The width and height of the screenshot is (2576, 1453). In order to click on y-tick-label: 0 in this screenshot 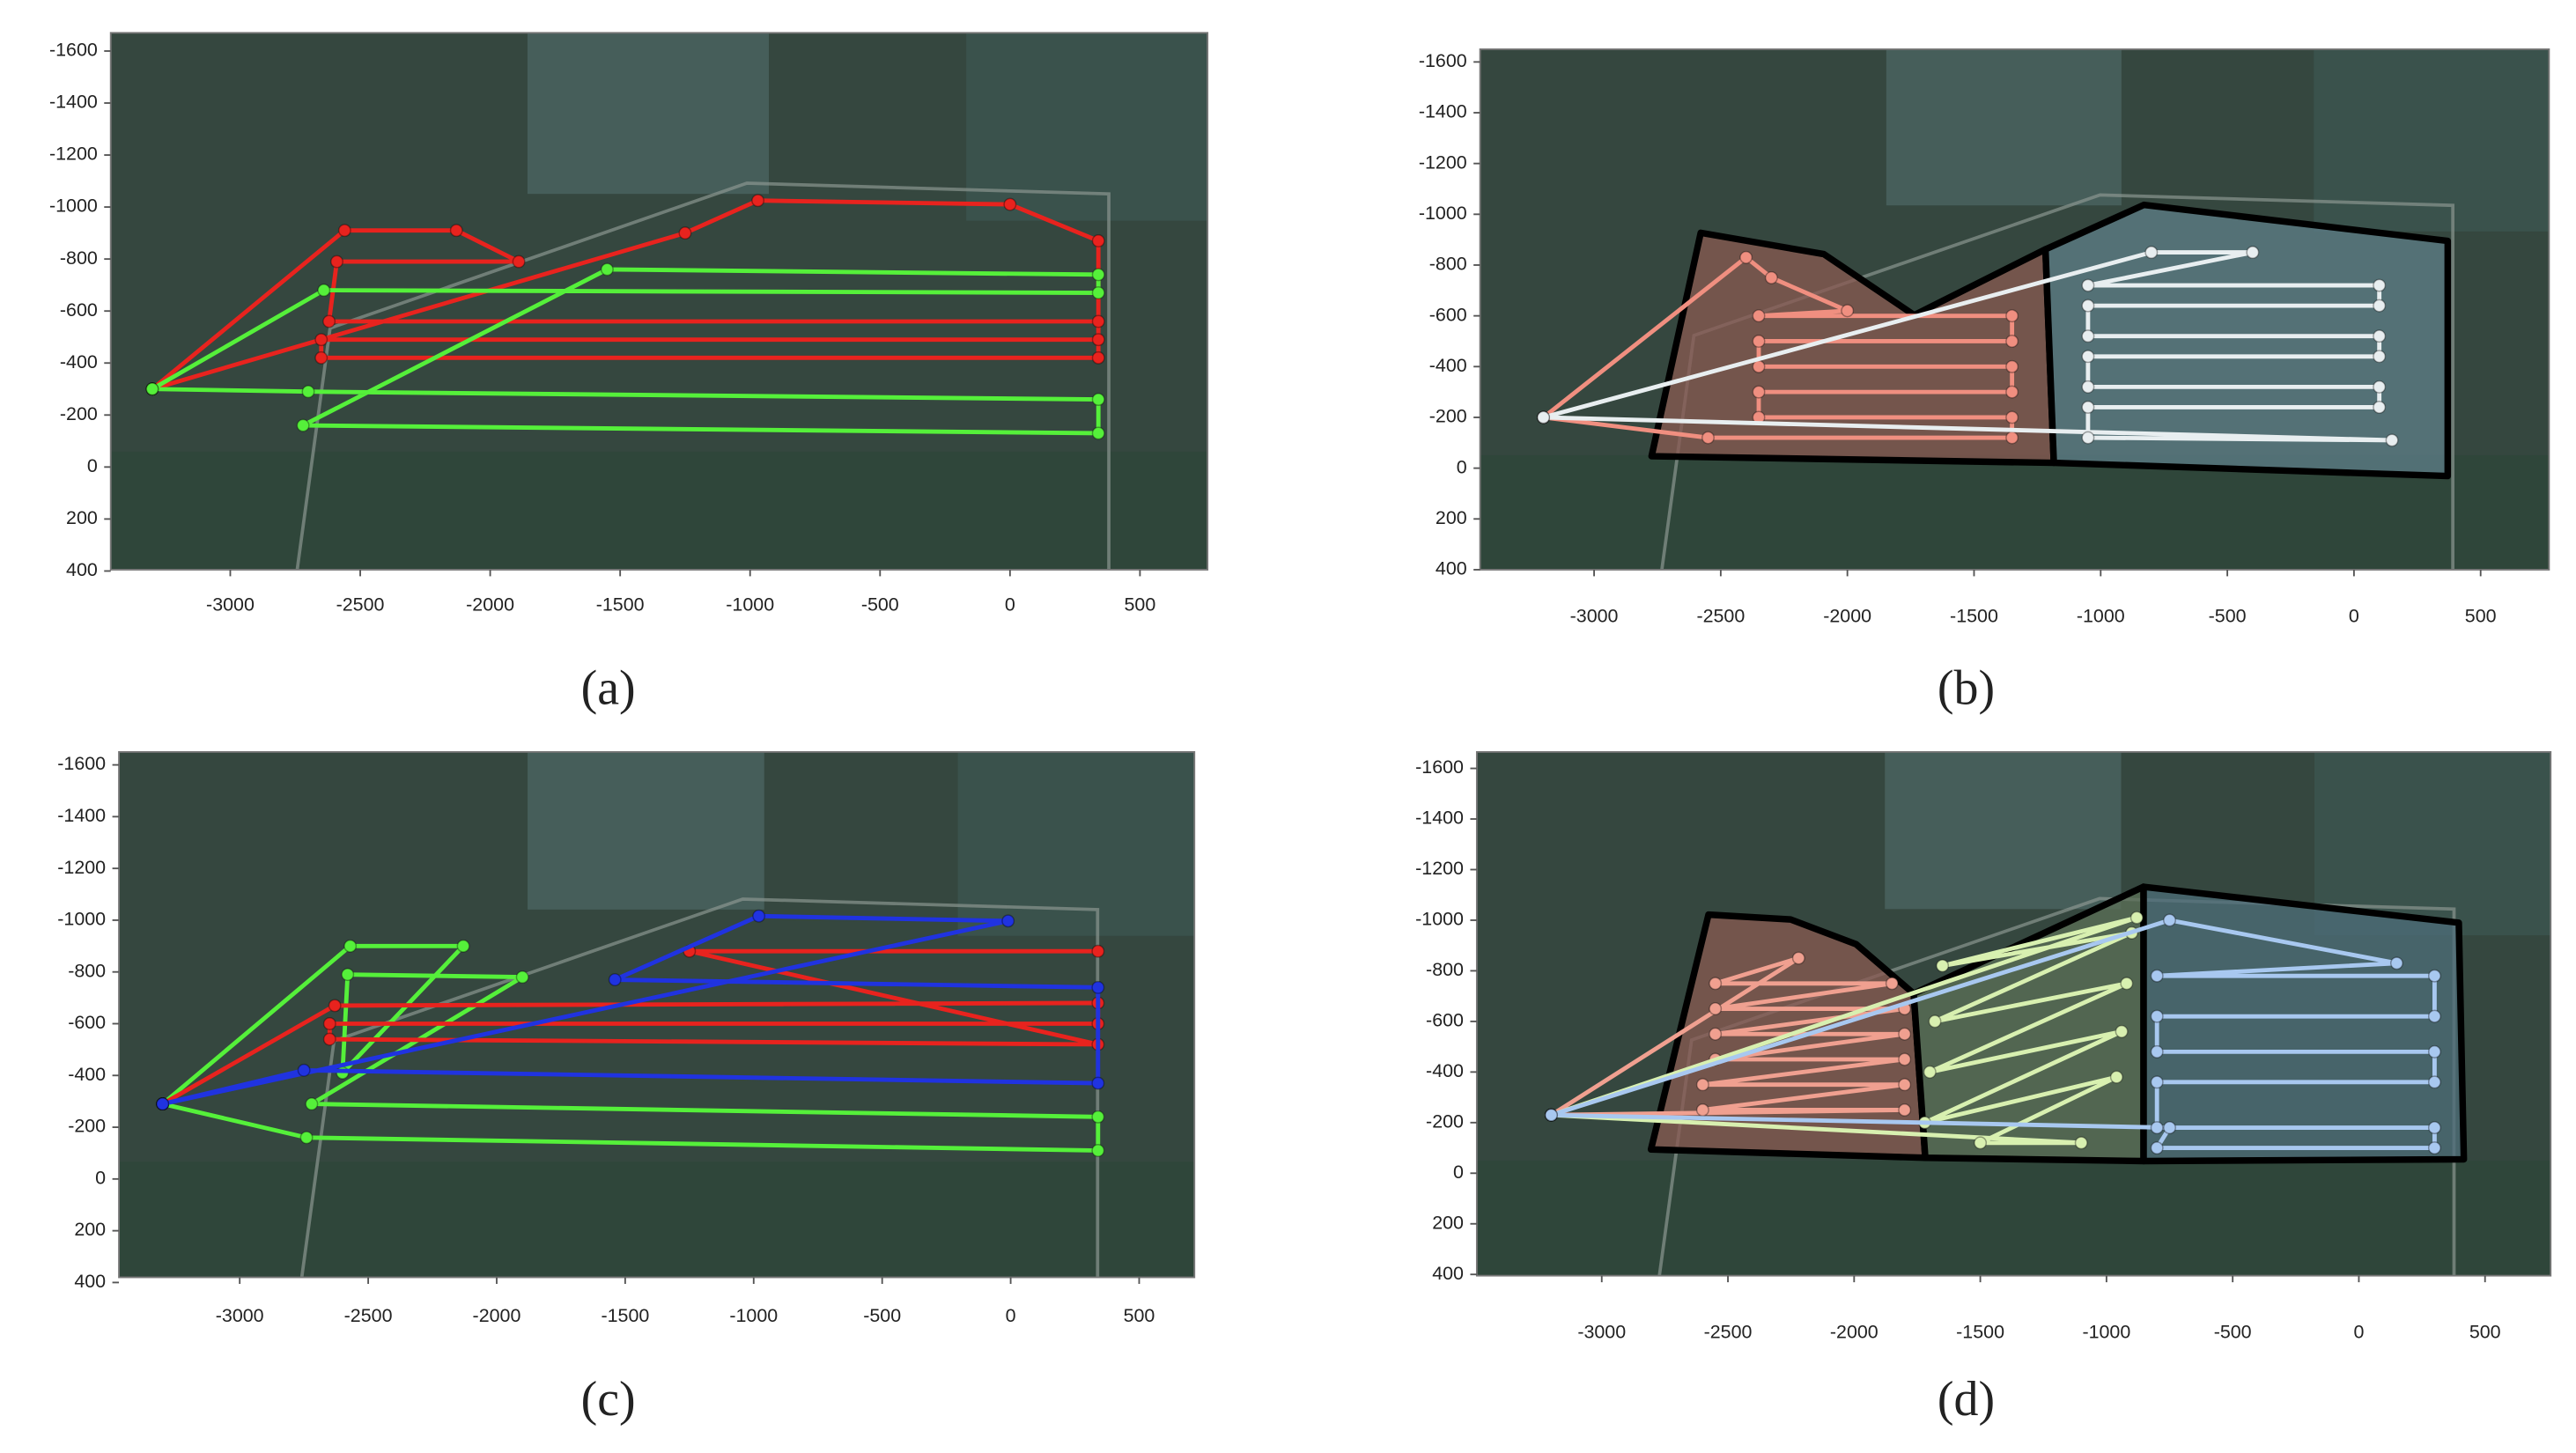, I will do `click(1458, 1172)`.